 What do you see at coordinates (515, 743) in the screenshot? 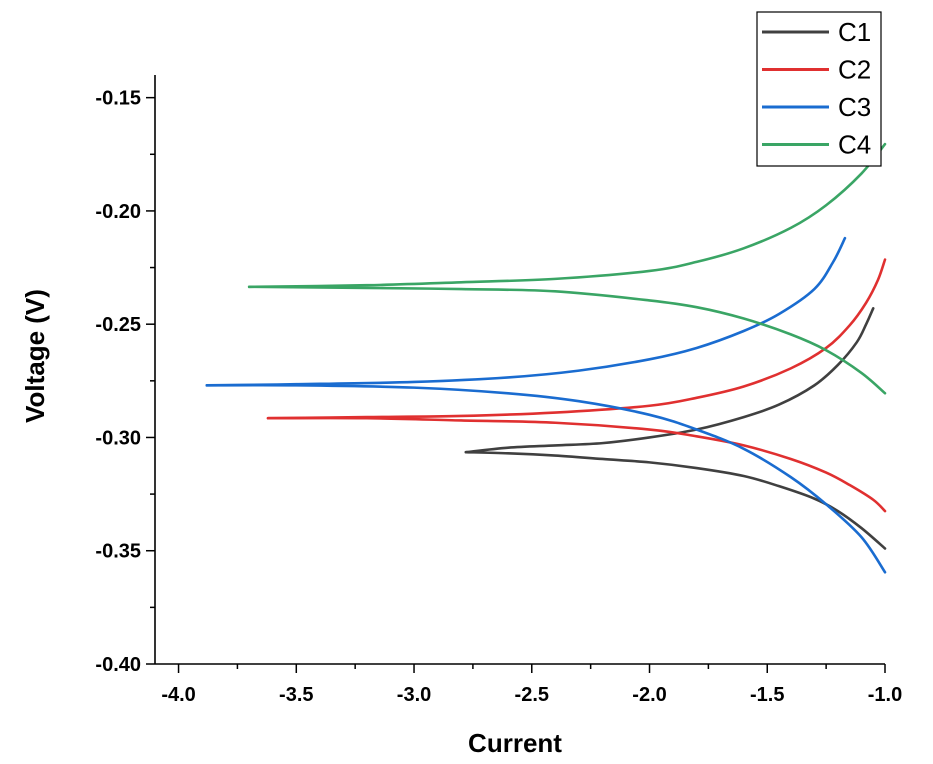
I see `x-axis-title: Current` at bounding box center [515, 743].